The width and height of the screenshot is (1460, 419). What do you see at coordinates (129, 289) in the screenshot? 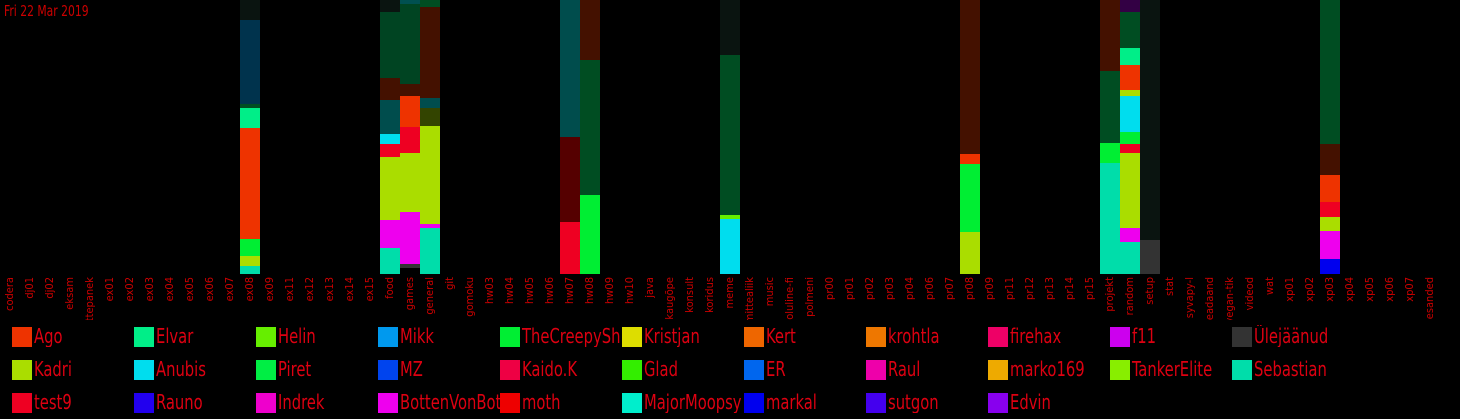
I see `tick-label-ex02: ex02` at bounding box center [129, 289].